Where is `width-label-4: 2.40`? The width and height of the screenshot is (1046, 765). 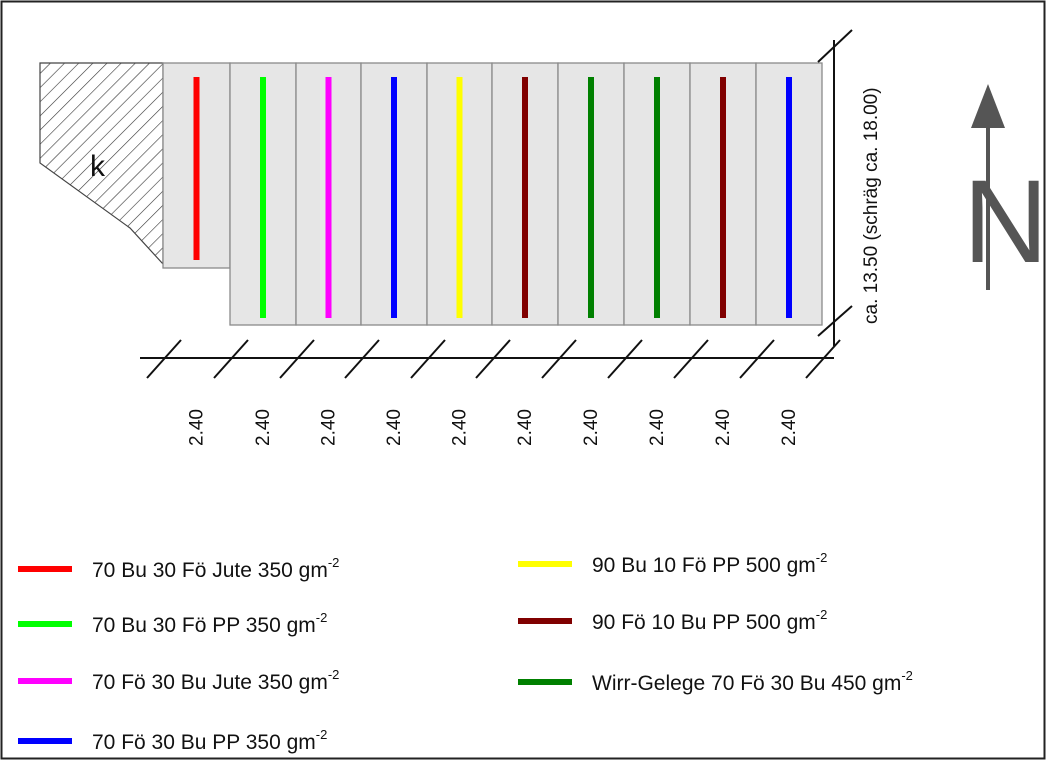
width-label-4: 2.40 is located at coordinates (394, 427).